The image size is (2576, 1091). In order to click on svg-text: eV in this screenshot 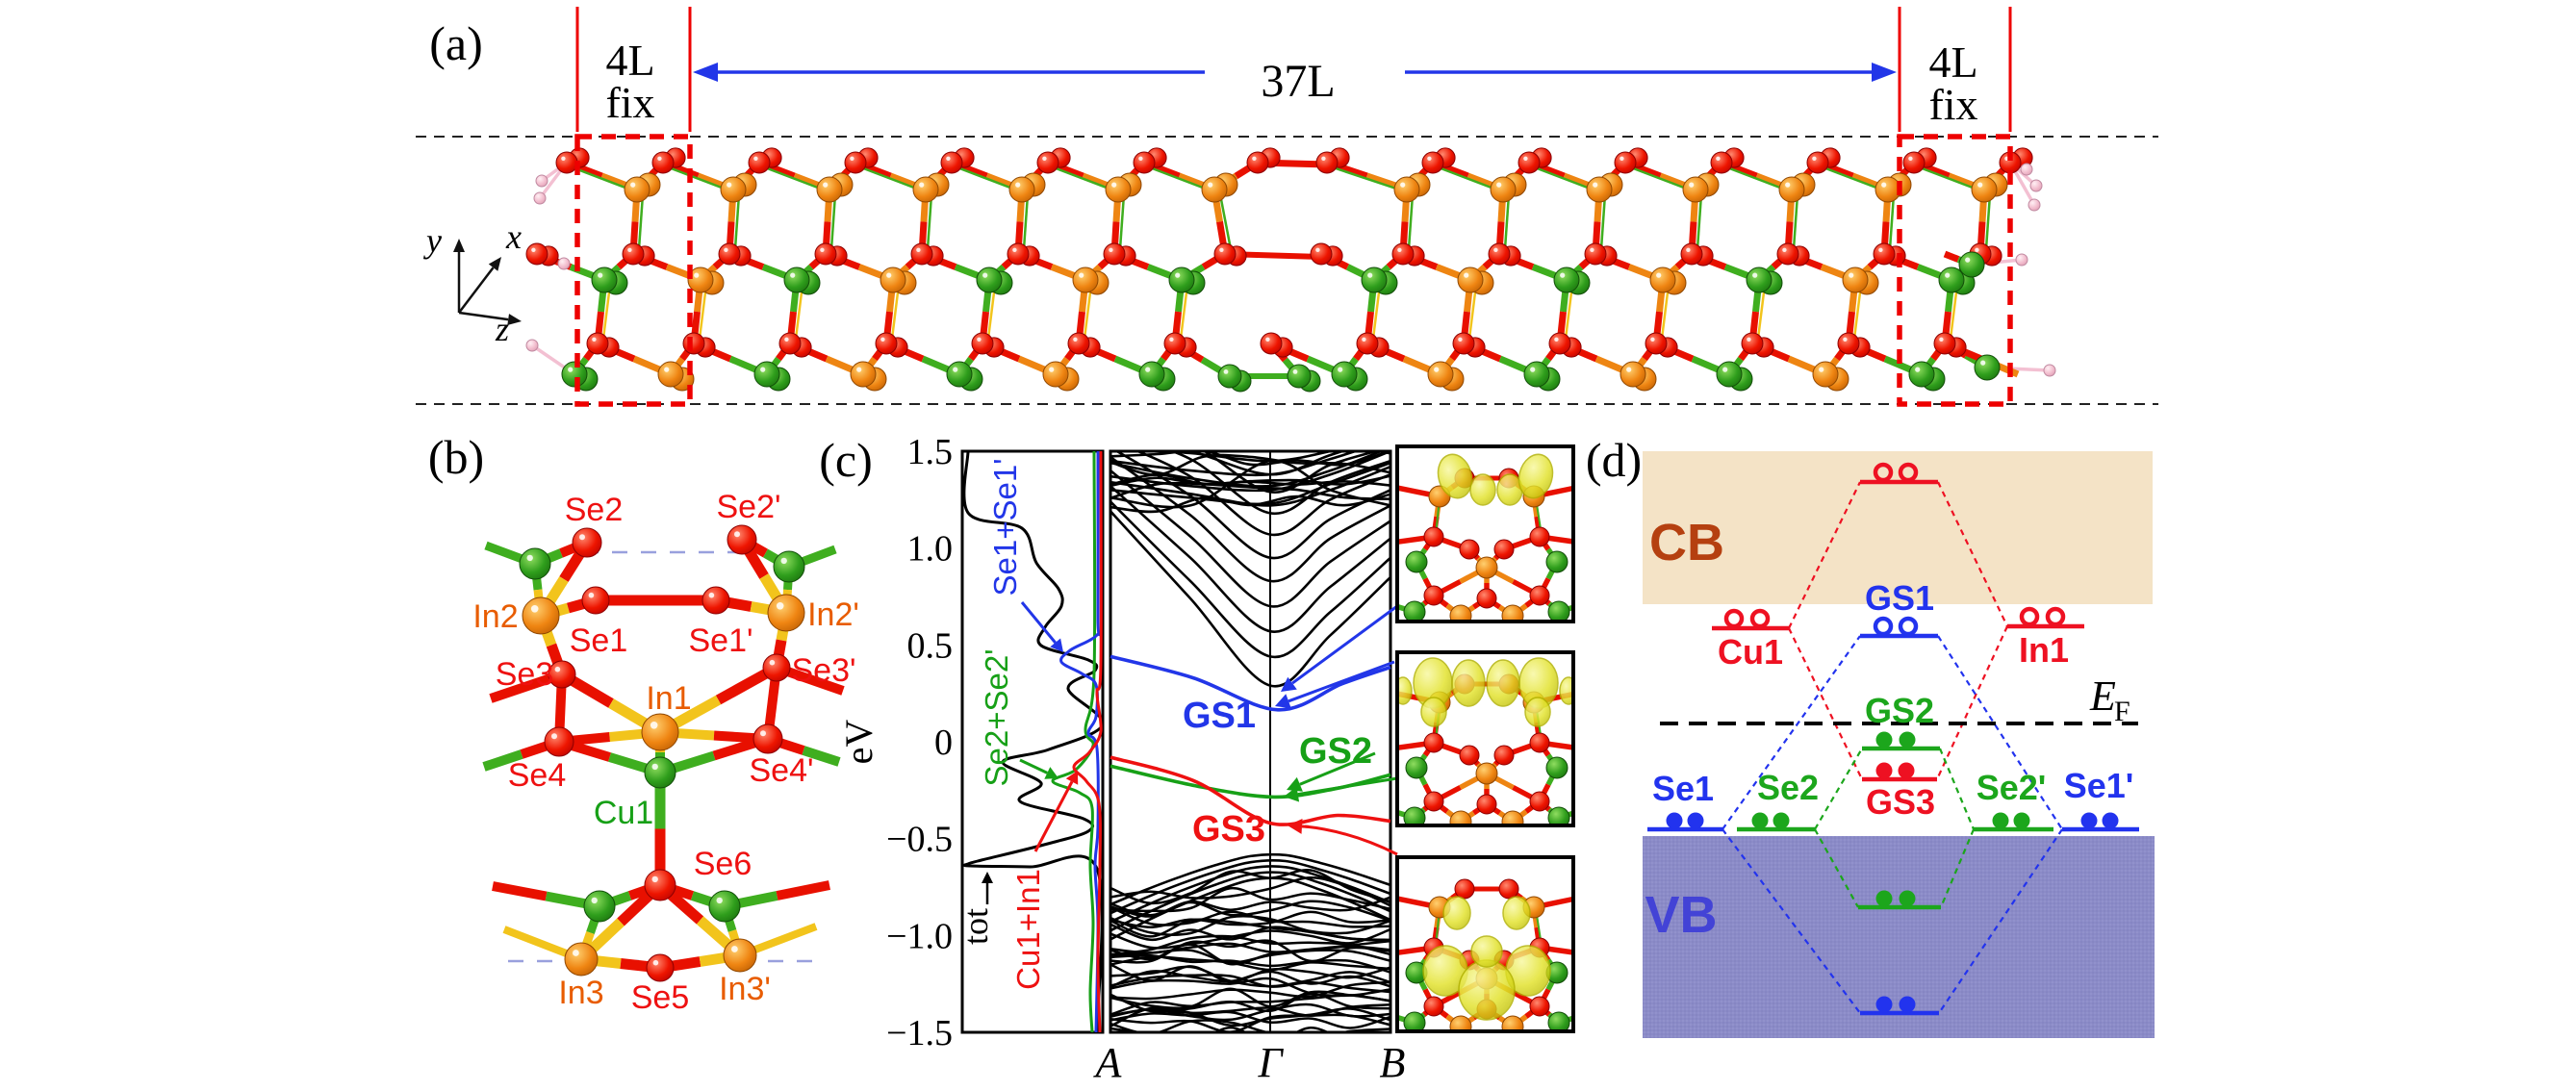, I will do `click(858, 742)`.